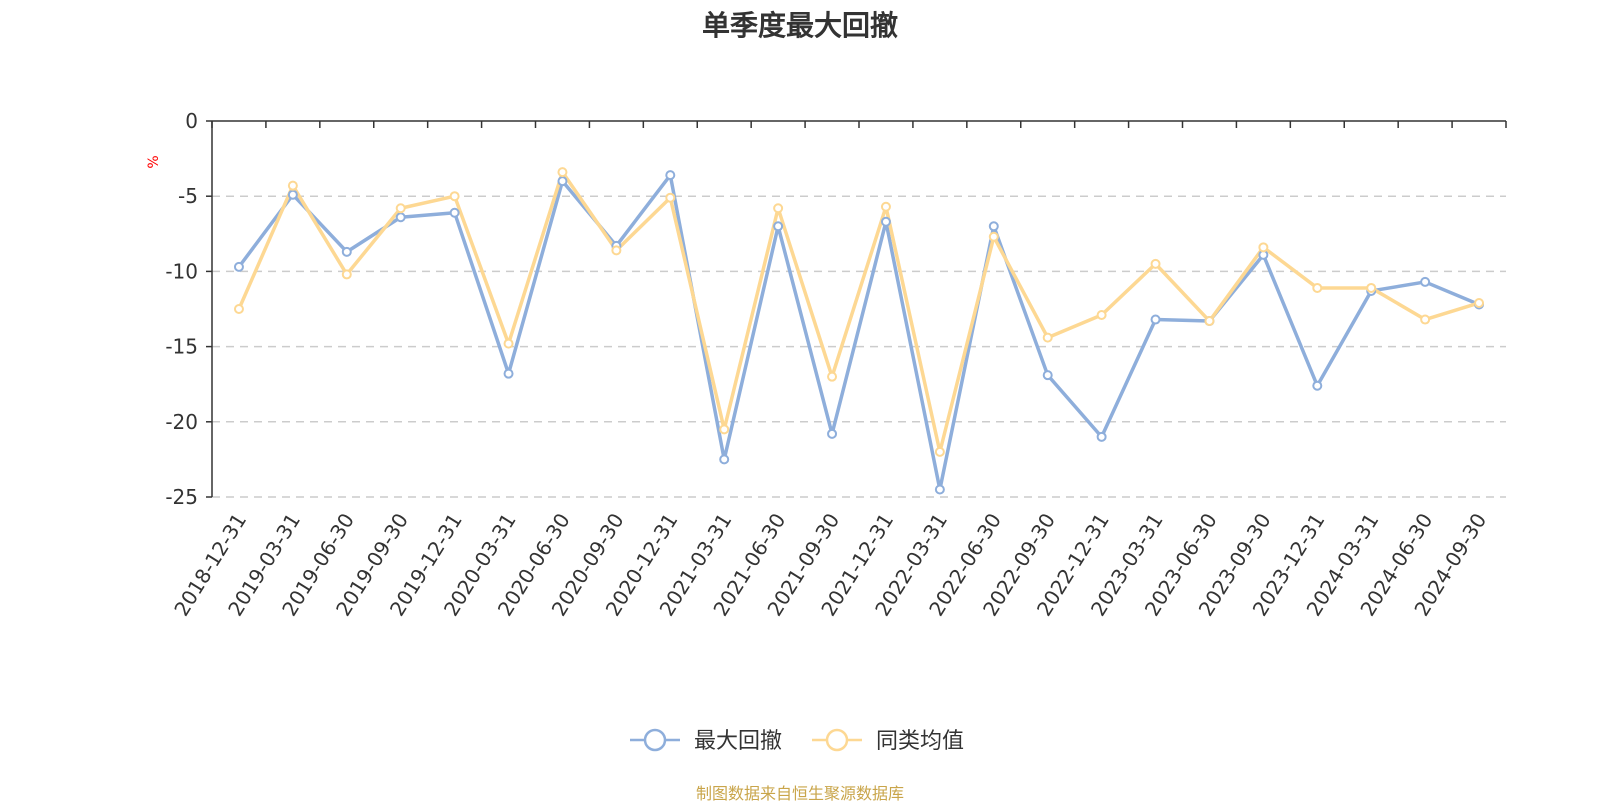  What do you see at coordinates (181, 497) in the screenshot?
I see `y-tick-label: -25` at bounding box center [181, 497].